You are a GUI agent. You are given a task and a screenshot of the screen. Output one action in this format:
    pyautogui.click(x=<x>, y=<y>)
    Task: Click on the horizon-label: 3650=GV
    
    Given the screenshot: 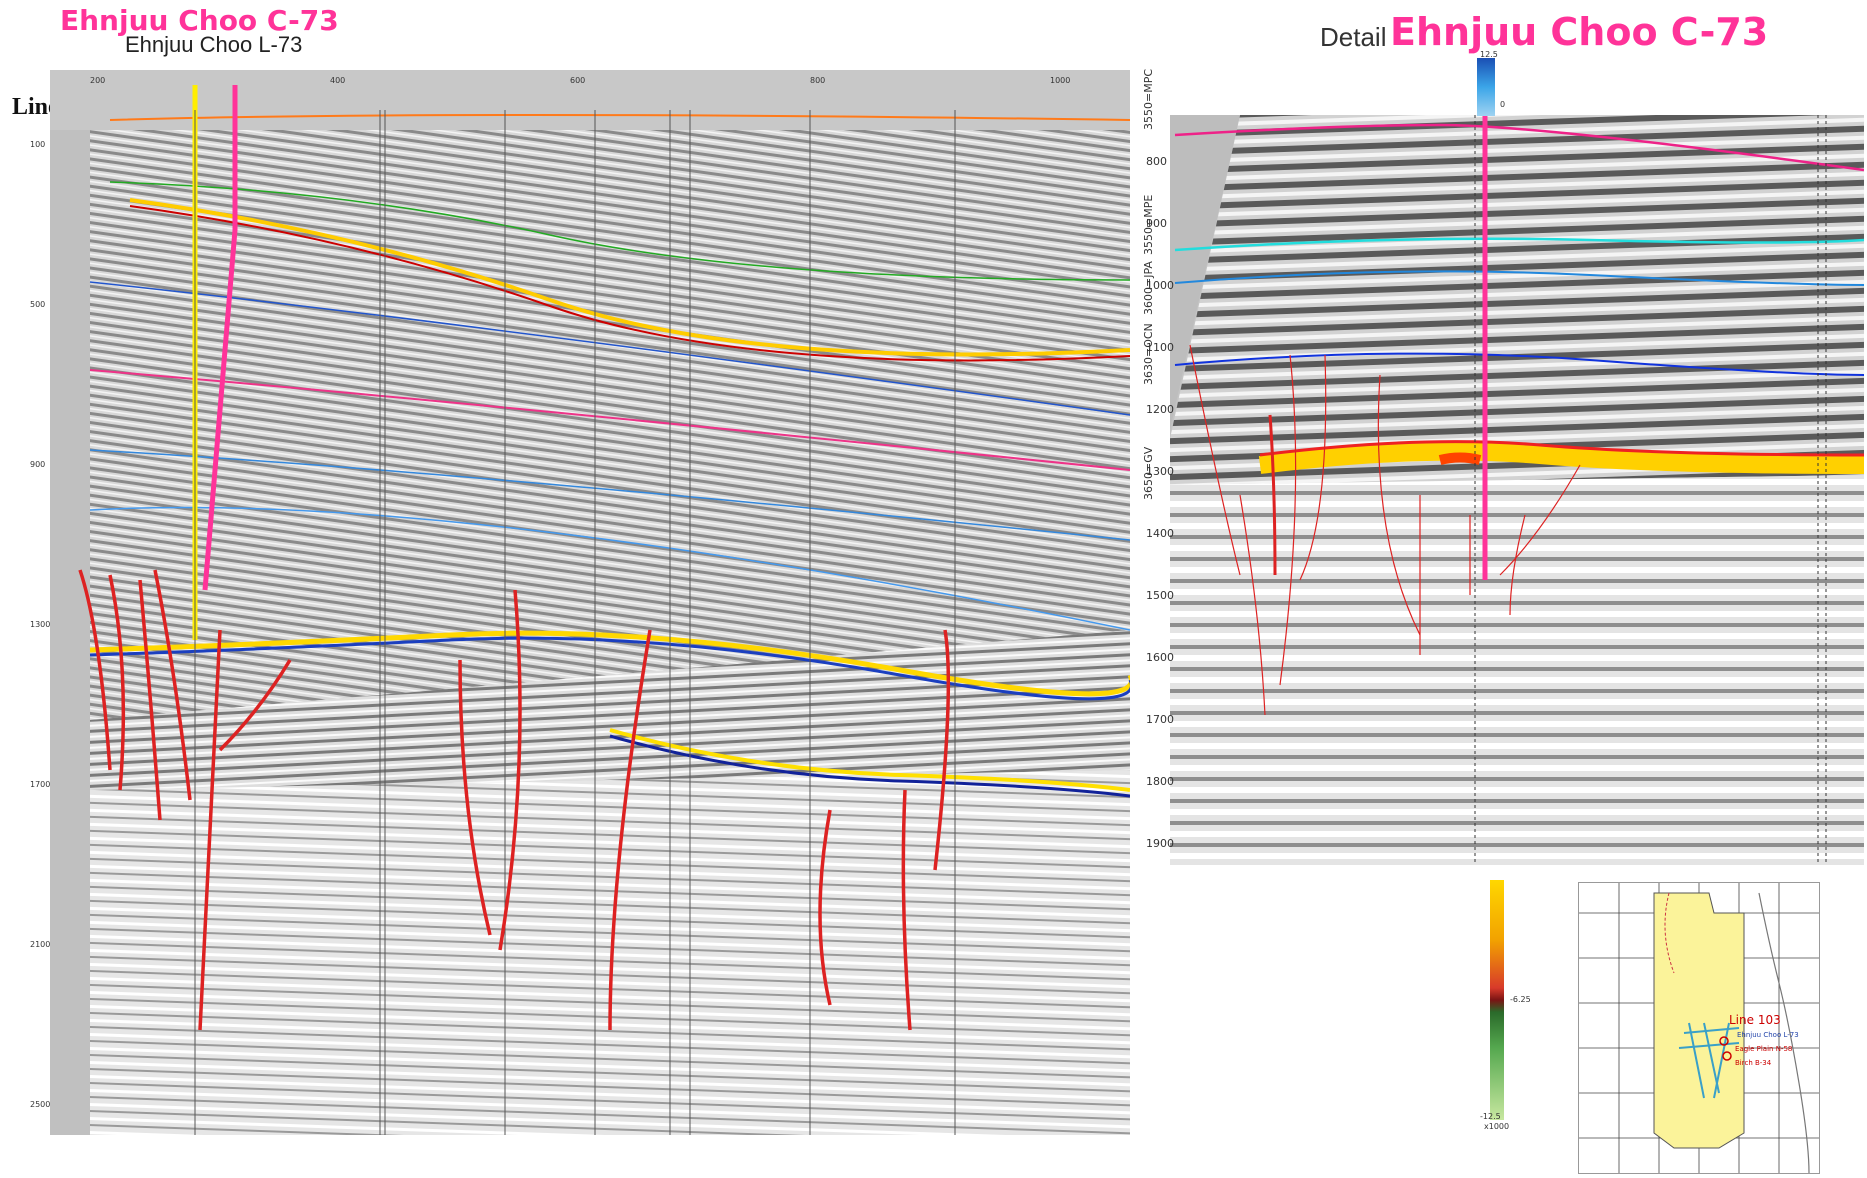 What is the action you would take?
    pyautogui.click(x=1148, y=473)
    